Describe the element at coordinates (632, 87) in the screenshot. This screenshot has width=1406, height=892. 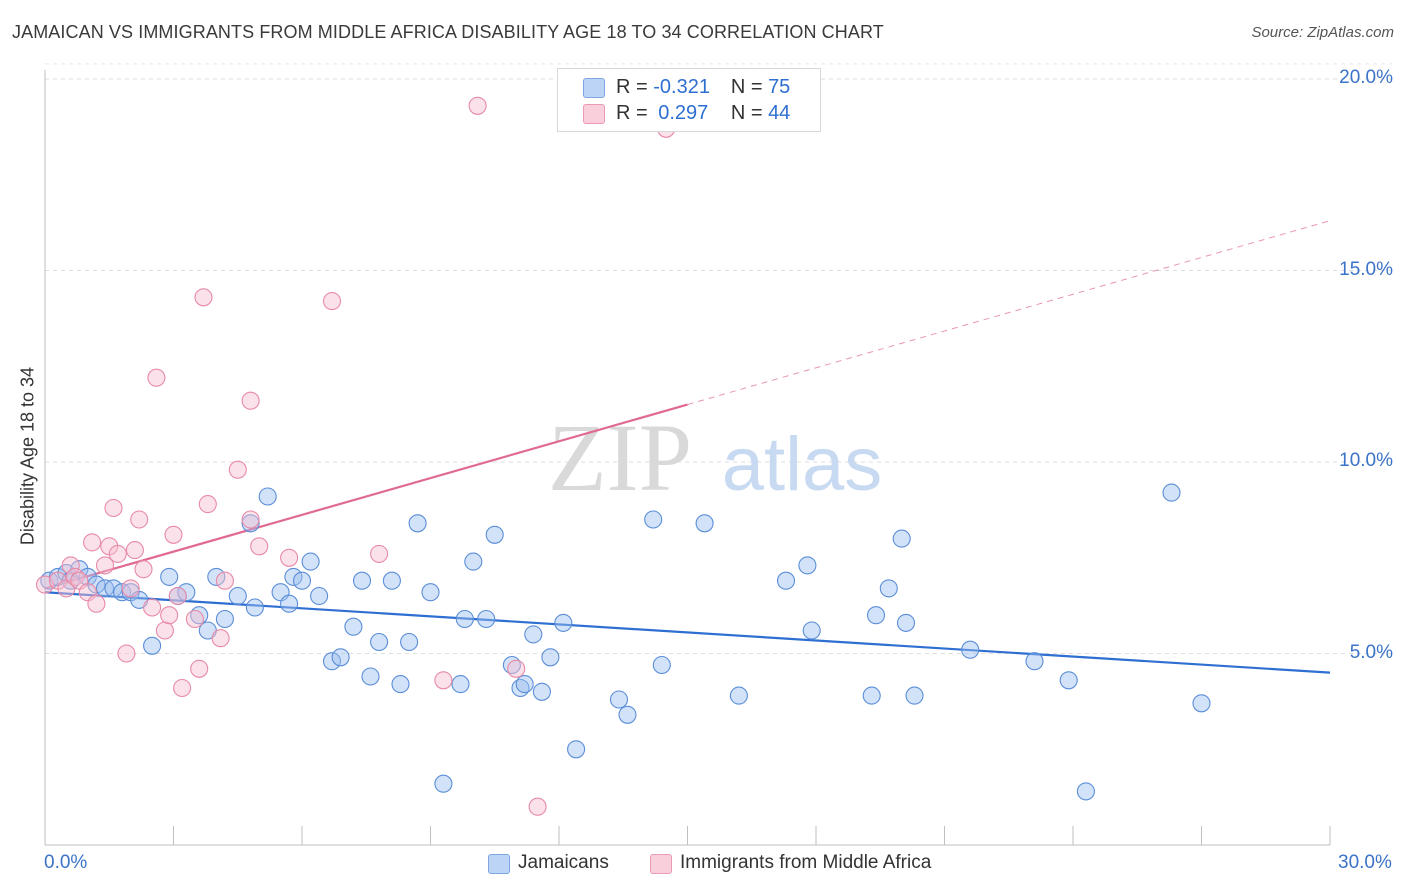
I see `legend-r-label: R =` at that location.